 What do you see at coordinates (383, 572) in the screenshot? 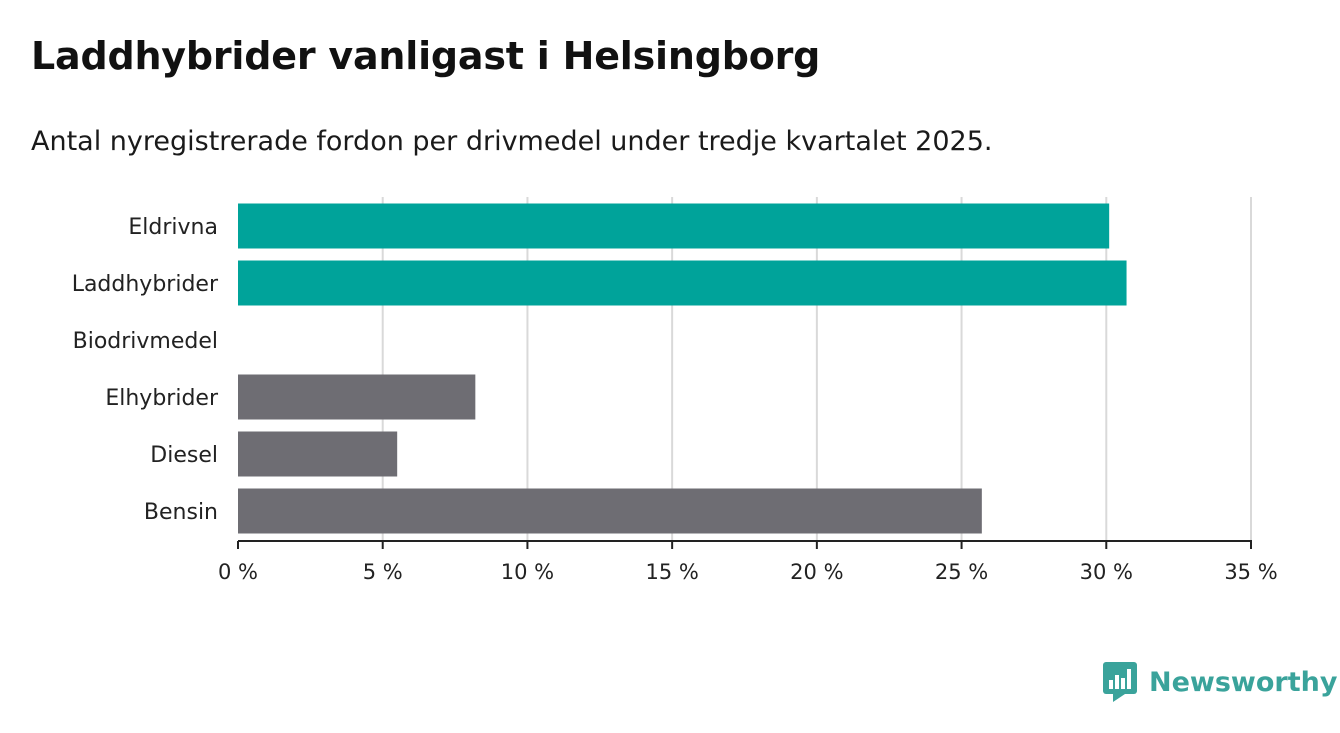
I see `x-tick-label-5: 5 %` at bounding box center [383, 572].